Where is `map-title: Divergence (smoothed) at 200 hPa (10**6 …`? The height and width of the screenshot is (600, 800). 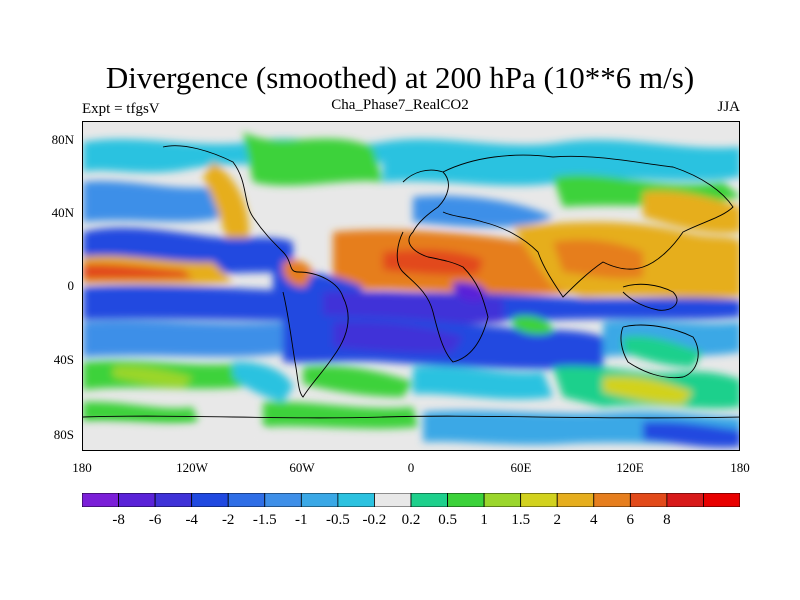
map-title: Divergence (smoothed) at 200 hPa (10**6 … is located at coordinates (400, 77).